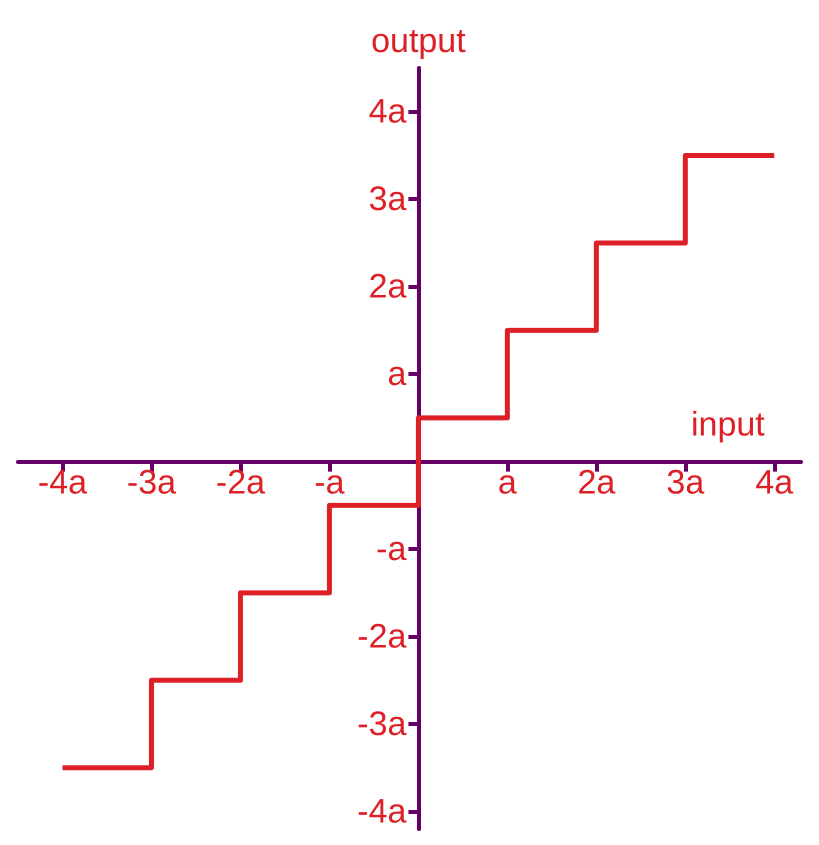 The height and width of the screenshot is (845, 819). Describe the element at coordinates (381, 637) in the screenshot. I see `y-tick-label: -2a` at that location.